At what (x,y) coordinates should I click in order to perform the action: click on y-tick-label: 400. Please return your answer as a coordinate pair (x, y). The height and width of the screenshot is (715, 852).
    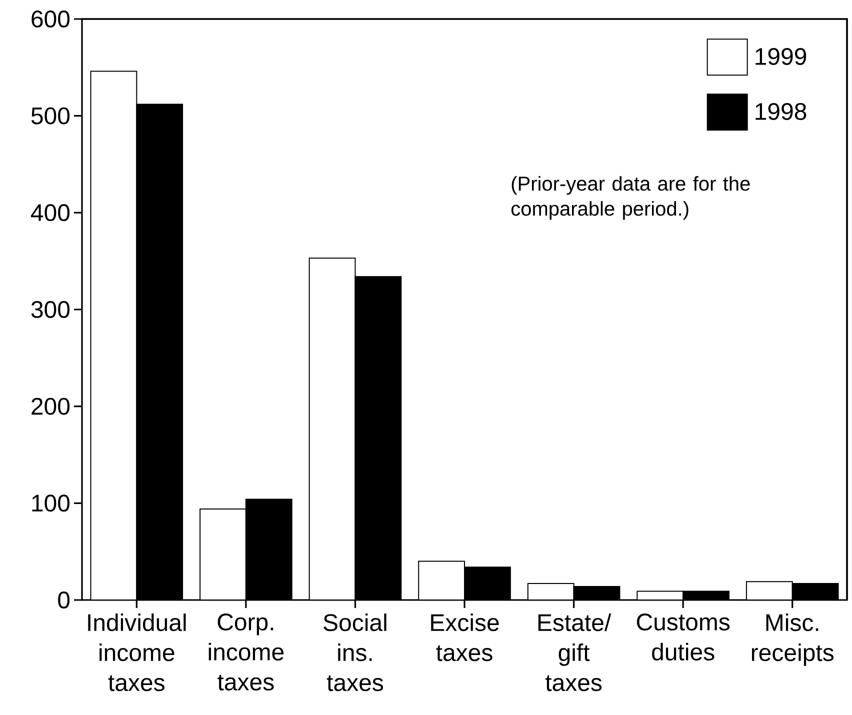
    Looking at the image, I should click on (50, 213).